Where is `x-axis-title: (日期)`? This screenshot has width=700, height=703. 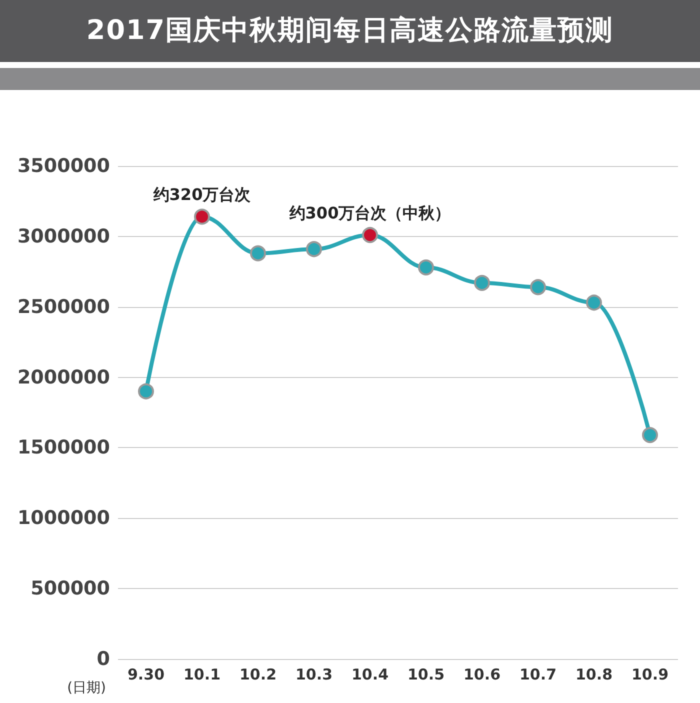
x-axis-title: (日期) is located at coordinates (86, 688).